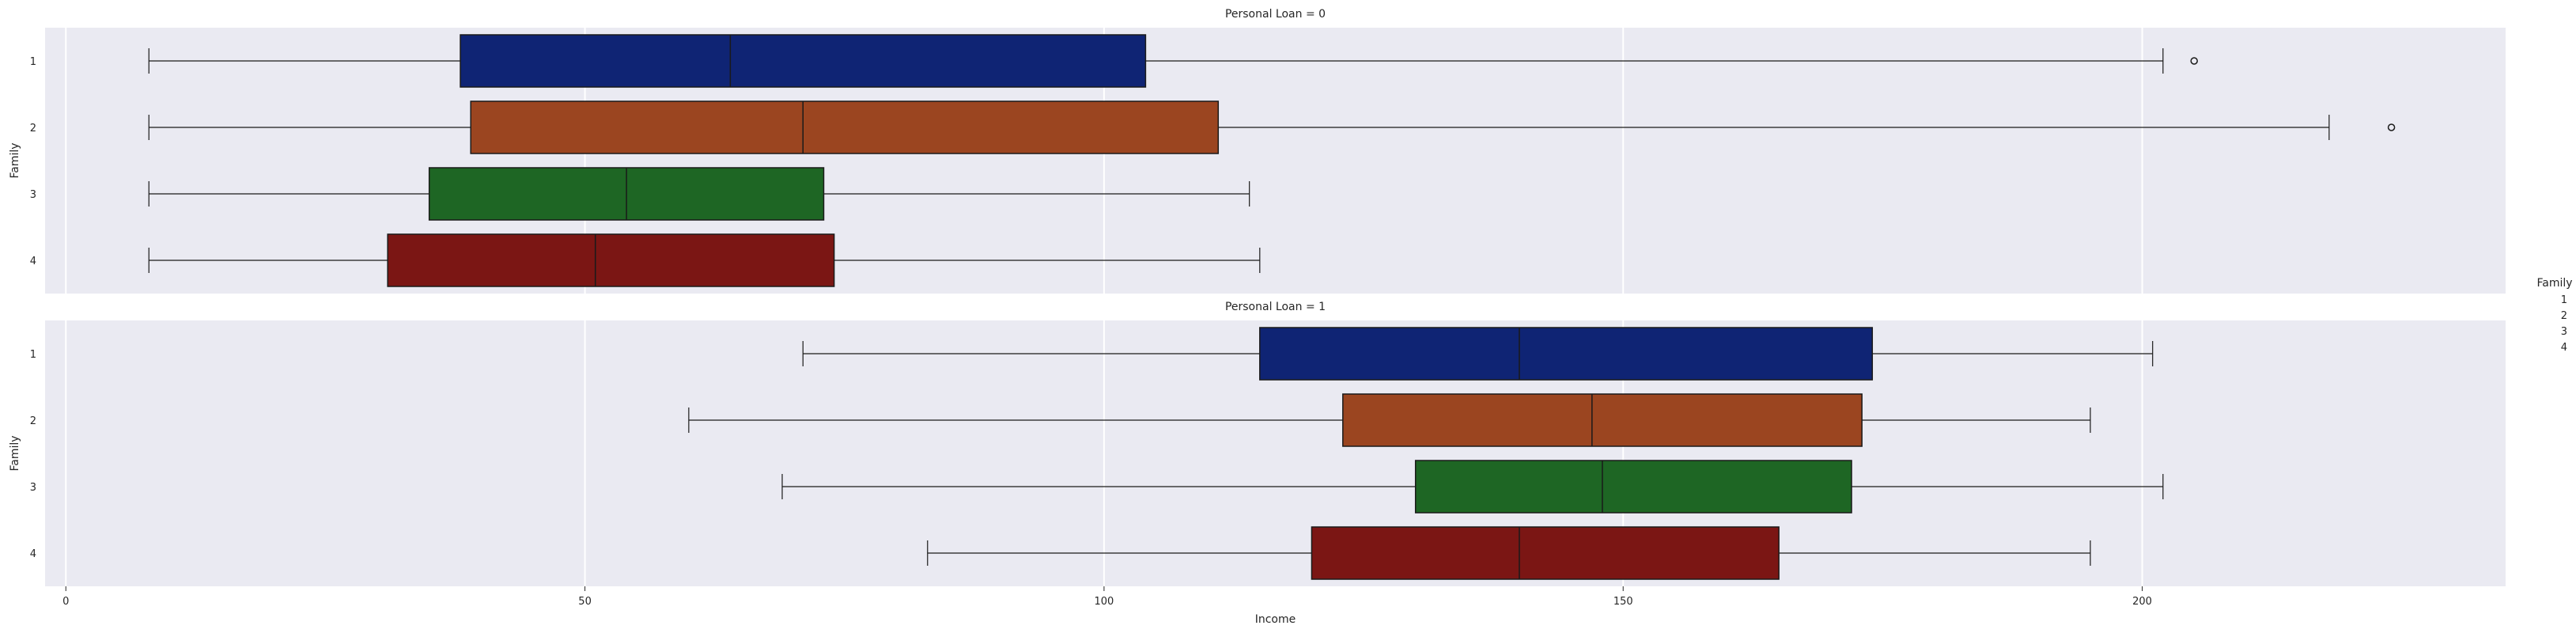 The height and width of the screenshot is (633, 2576). What do you see at coordinates (2564, 332) in the screenshot?
I see `legend-entry-3: 3` at bounding box center [2564, 332].